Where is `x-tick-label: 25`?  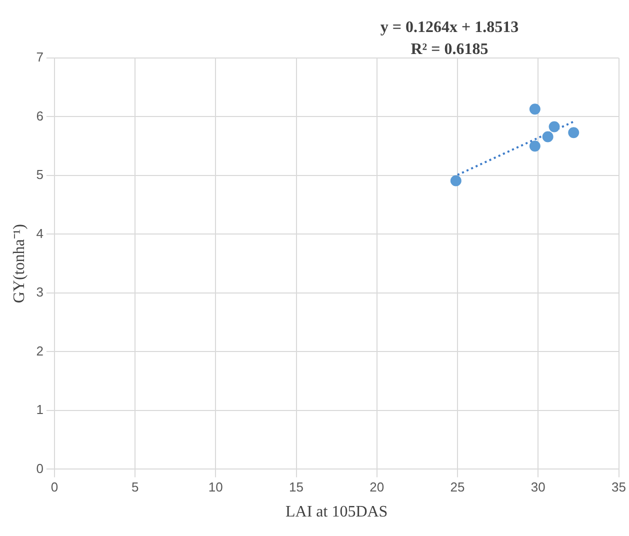
x-tick-label: 25 is located at coordinates (457, 487).